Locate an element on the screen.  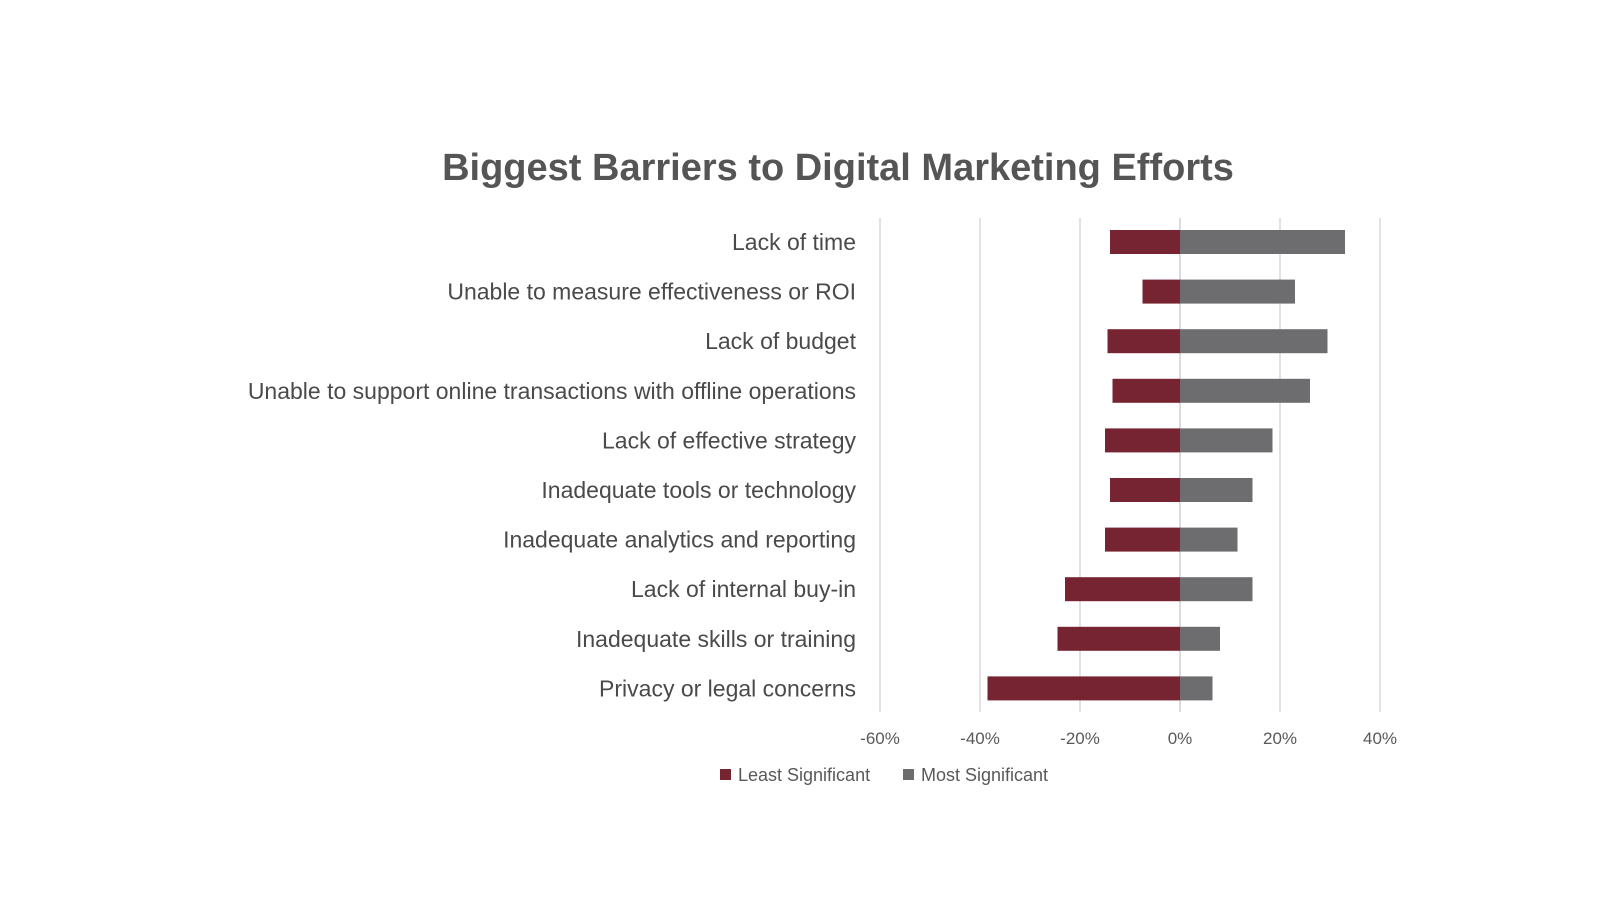
category-label: Unable to measure effectiveness or ROI is located at coordinates (651, 292).